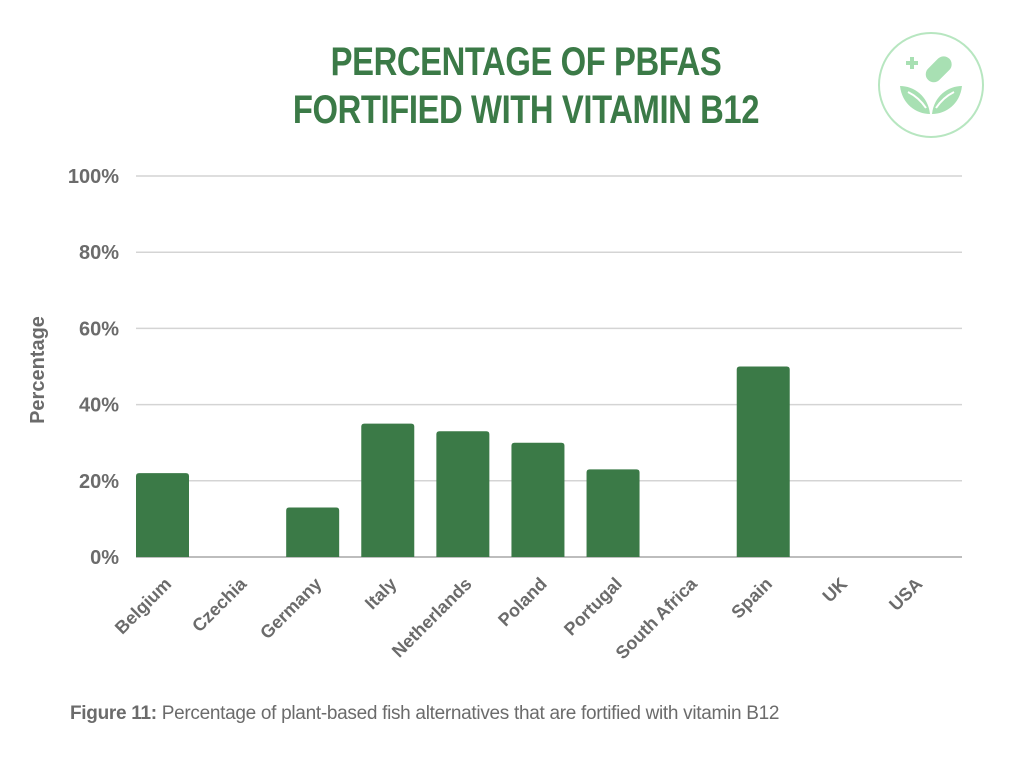 This screenshot has height=757, width=1024. What do you see at coordinates (38, 370) in the screenshot?
I see `y-axis-label: Percentage` at bounding box center [38, 370].